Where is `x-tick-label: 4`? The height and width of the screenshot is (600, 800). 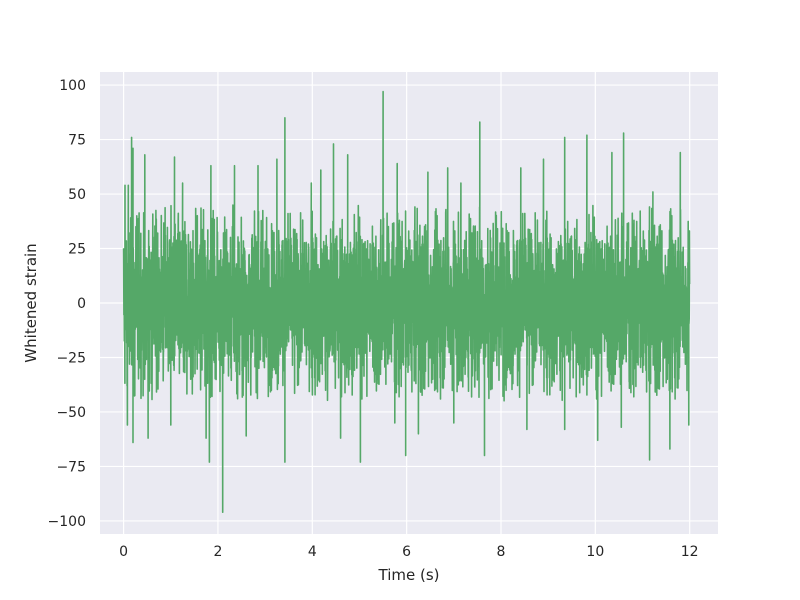 x-tick-label: 4 is located at coordinates (312, 552).